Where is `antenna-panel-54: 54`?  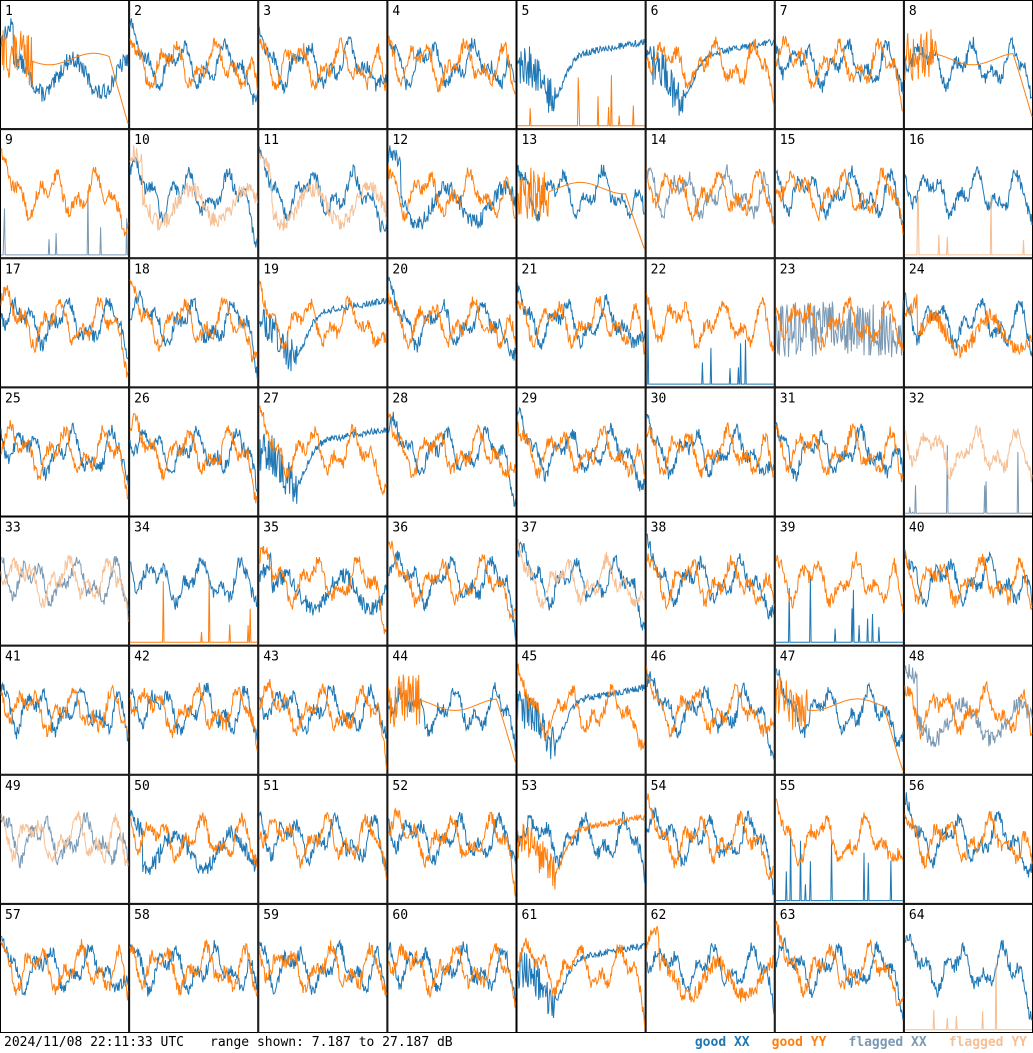 antenna-panel-54: 54 is located at coordinates (710, 839).